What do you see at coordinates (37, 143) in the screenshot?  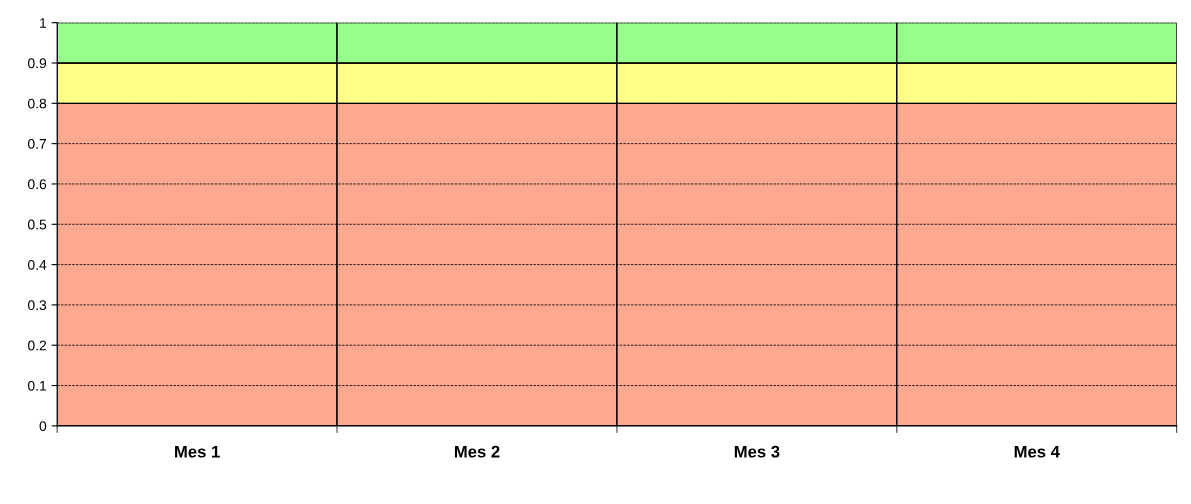 I see `y-tick-label: 0.7` at bounding box center [37, 143].